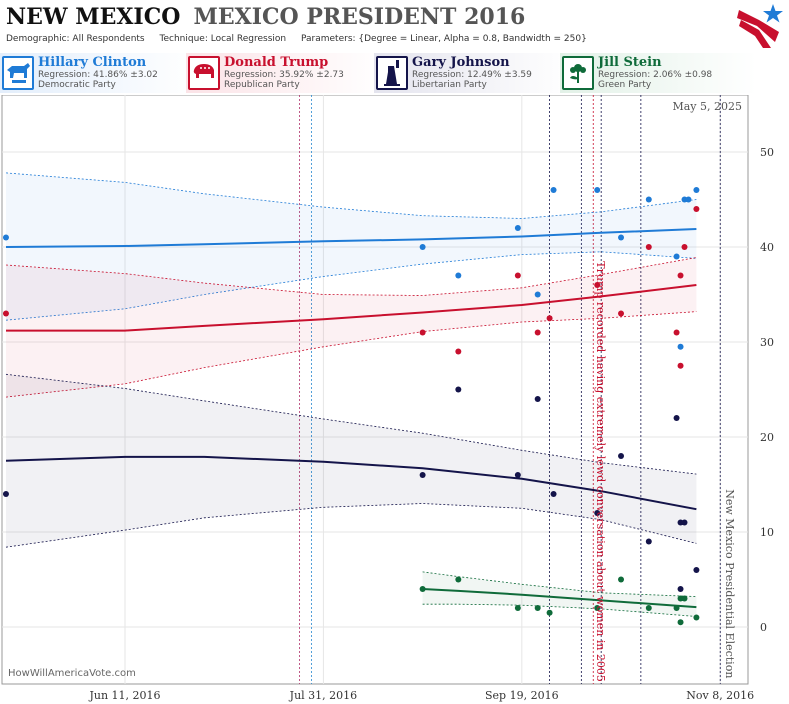  Describe the element at coordinates (124, 695) in the screenshot. I see `x-tick-label: Jun 11, 2016` at that location.